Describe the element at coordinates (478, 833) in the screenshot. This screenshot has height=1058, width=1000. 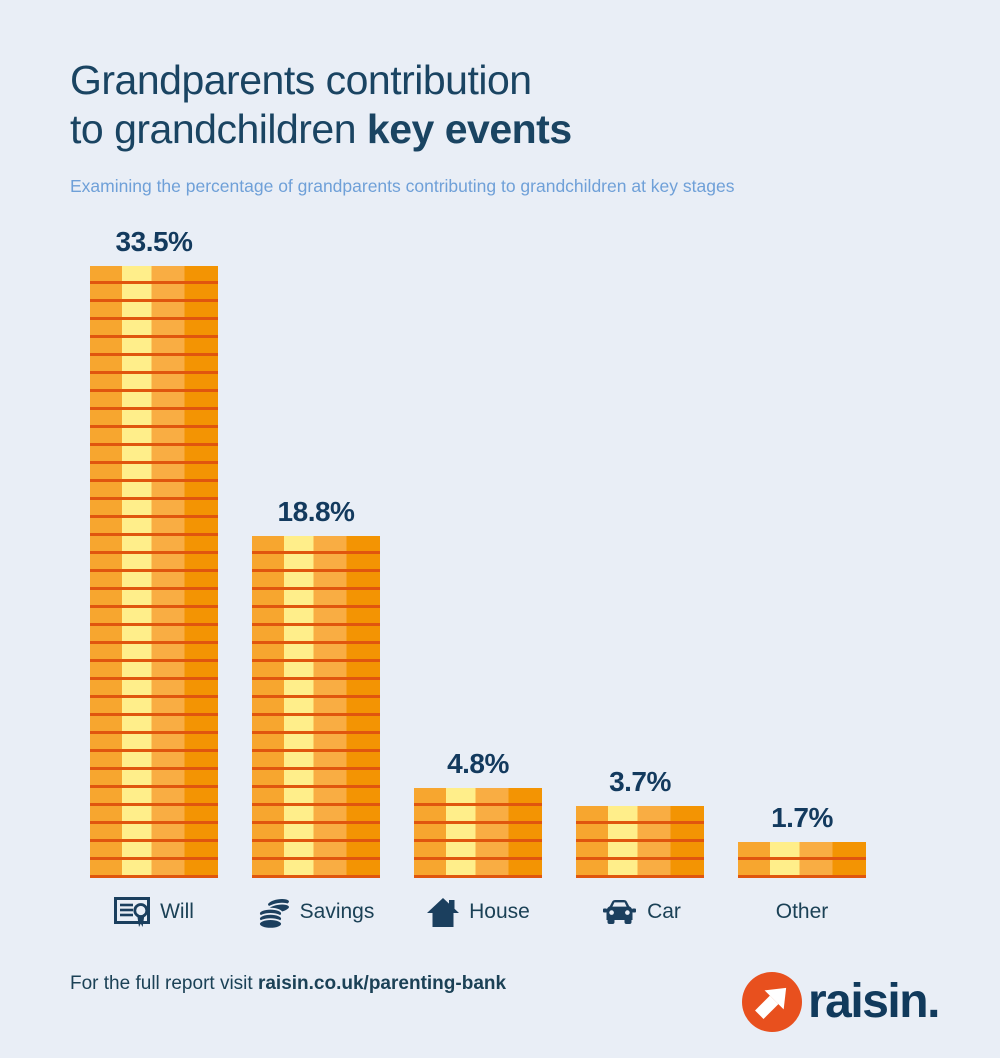
I see `bar-house` at that location.